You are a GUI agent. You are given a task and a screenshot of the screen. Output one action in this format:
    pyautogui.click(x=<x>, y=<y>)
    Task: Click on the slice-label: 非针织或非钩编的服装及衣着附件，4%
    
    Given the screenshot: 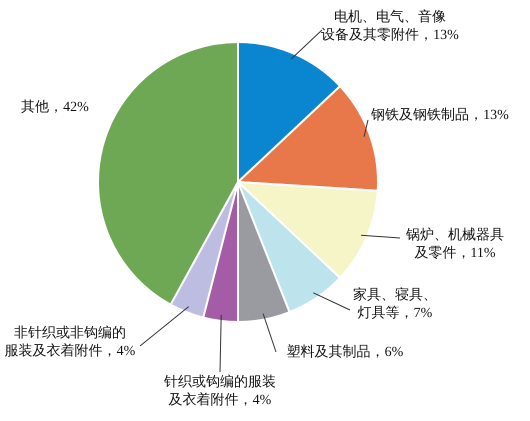 What is the action you would take?
    pyautogui.click(x=70, y=342)
    